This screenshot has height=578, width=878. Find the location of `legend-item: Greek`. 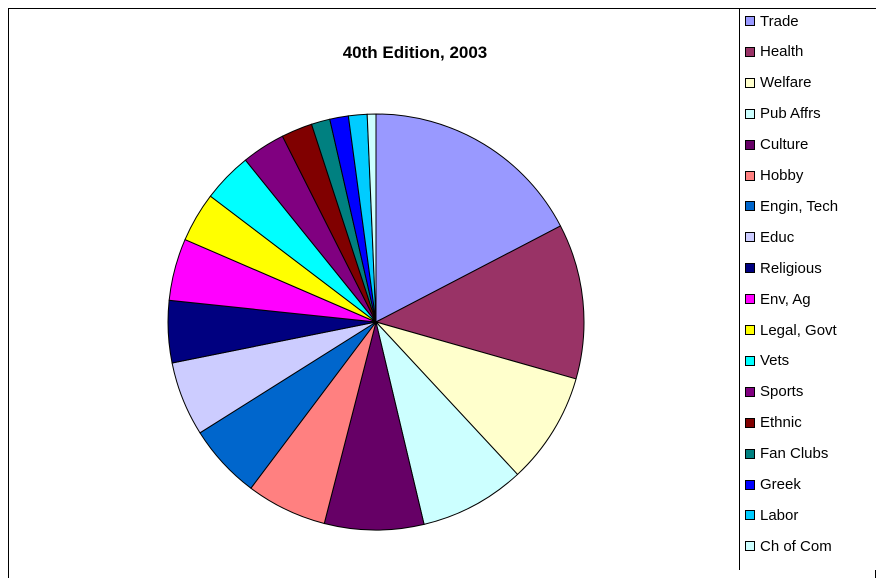

legend-item: Greek is located at coordinates (773, 485).